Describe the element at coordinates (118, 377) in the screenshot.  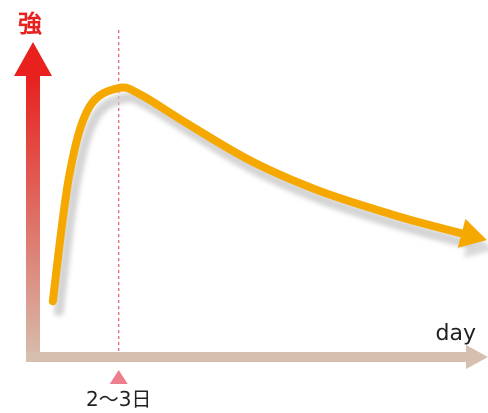
I see `peak-marker-triangle` at that location.